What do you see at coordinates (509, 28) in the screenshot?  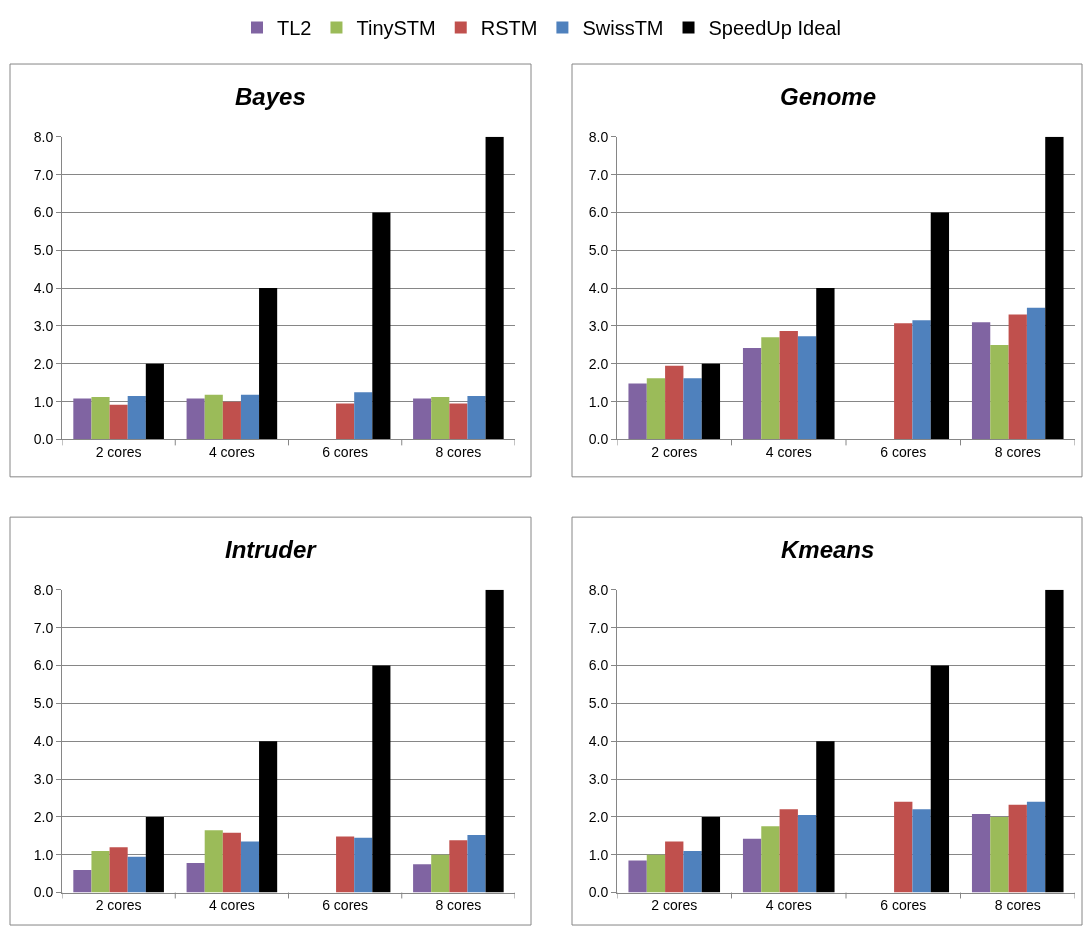 I see `legend-label: RSTM` at bounding box center [509, 28].